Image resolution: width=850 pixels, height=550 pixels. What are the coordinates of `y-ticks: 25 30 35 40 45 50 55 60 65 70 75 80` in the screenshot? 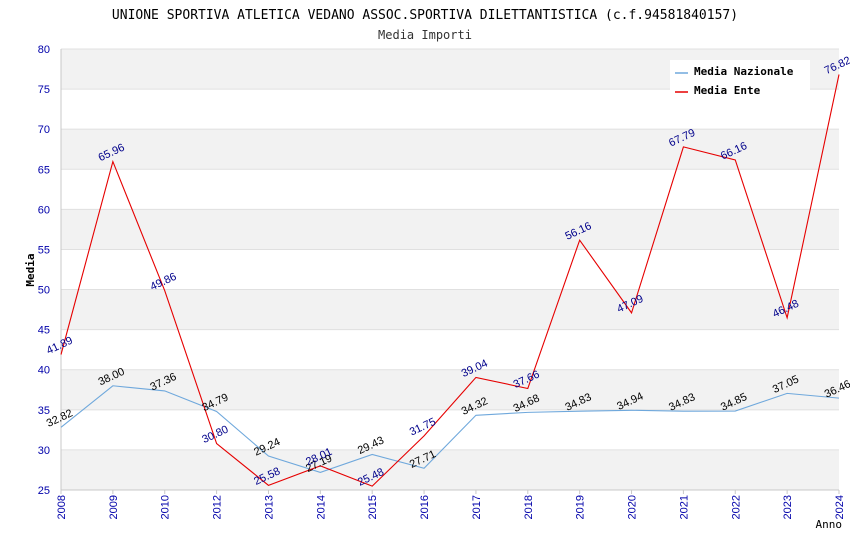 It's located at (44, 270).